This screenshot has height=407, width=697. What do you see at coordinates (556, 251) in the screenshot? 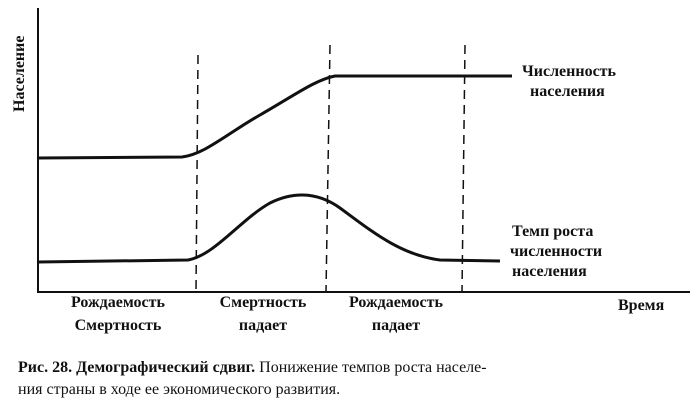
I see `curve-label: численности` at bounding box center [556, 251].